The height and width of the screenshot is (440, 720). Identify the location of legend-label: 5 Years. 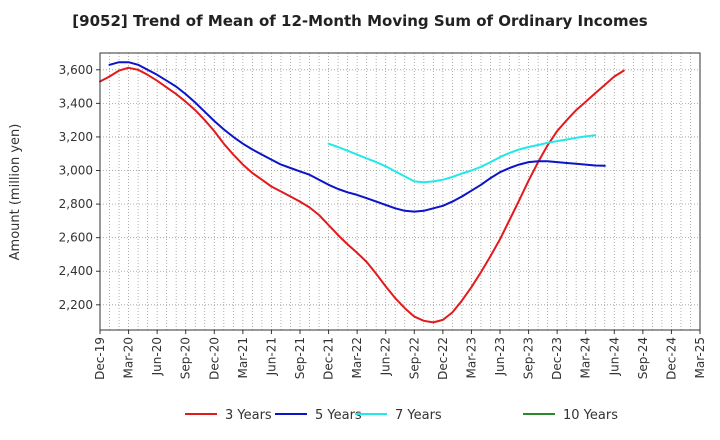
(338, 415).